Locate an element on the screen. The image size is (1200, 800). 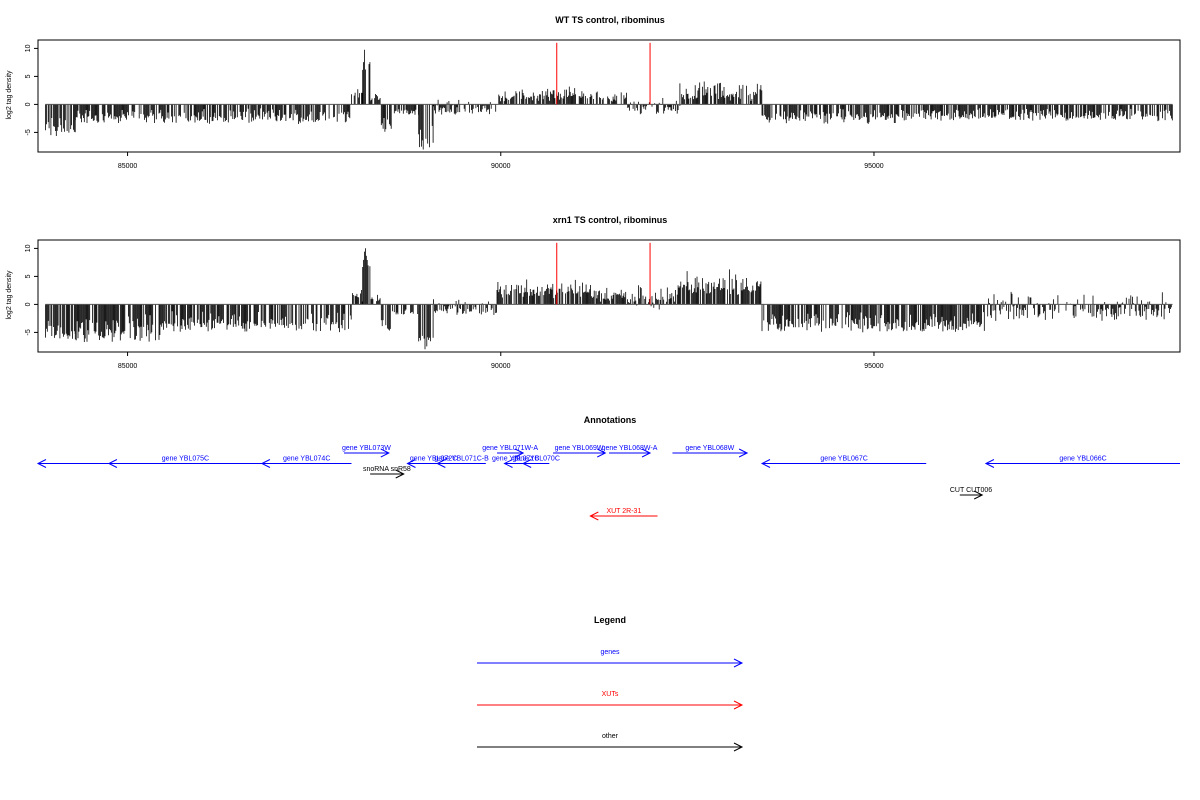
gene-label: gene YBL070C is located at coordinates (536, 459).